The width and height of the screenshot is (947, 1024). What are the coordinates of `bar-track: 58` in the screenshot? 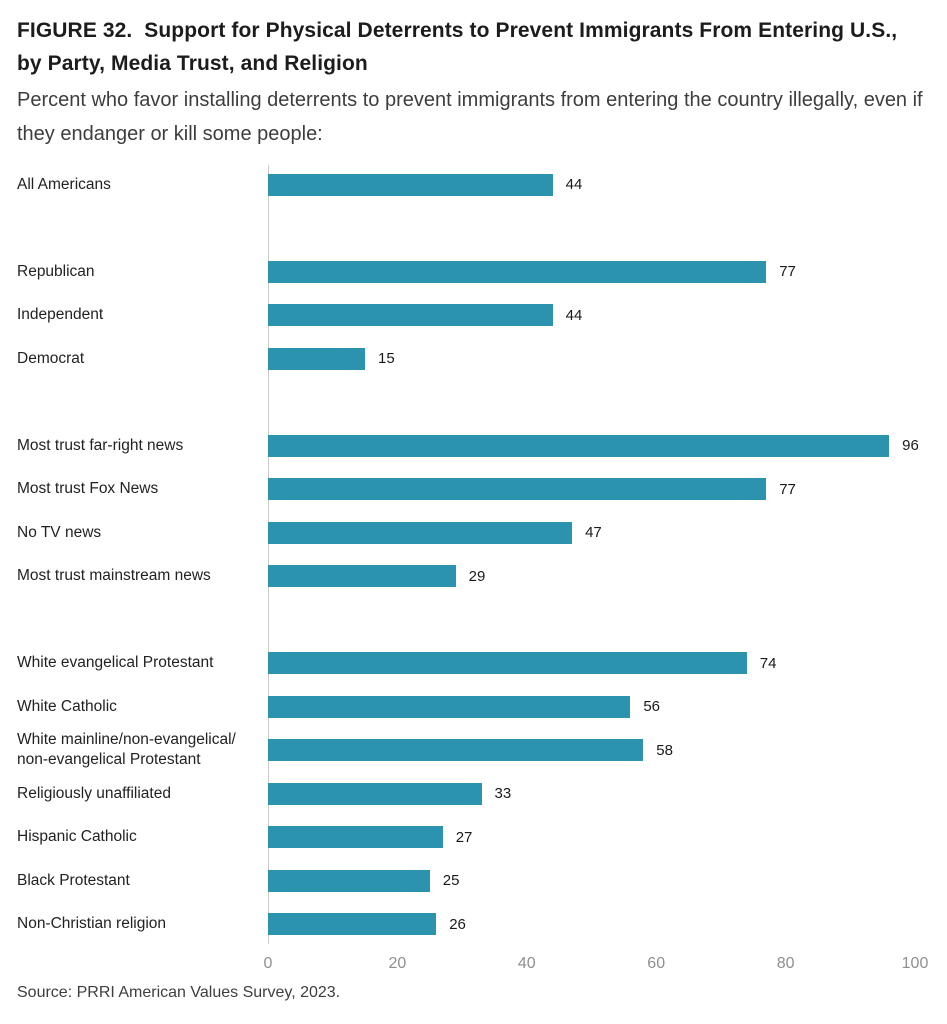 It's located at (597, 750).